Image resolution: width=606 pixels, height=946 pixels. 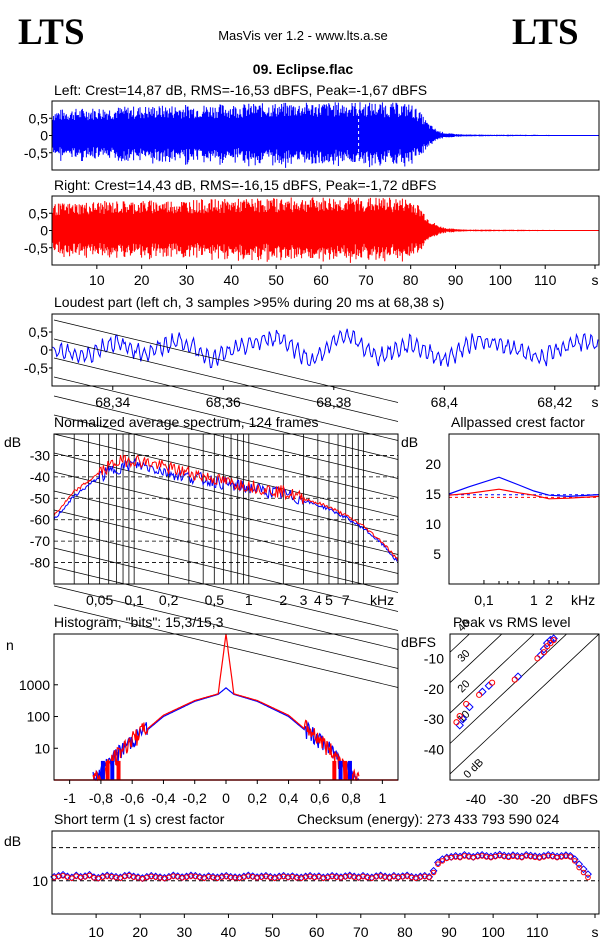 I want to click on left-waveform-frame, so click(x=325, y=135).